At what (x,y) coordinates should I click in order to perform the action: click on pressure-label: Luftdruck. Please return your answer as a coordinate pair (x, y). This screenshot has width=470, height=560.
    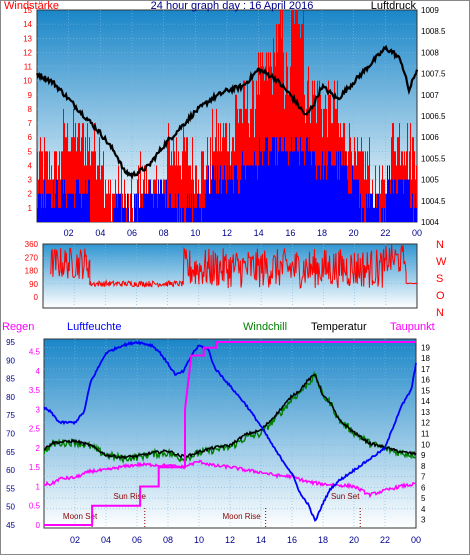
    Looking at the image, I should click on (394, 6).